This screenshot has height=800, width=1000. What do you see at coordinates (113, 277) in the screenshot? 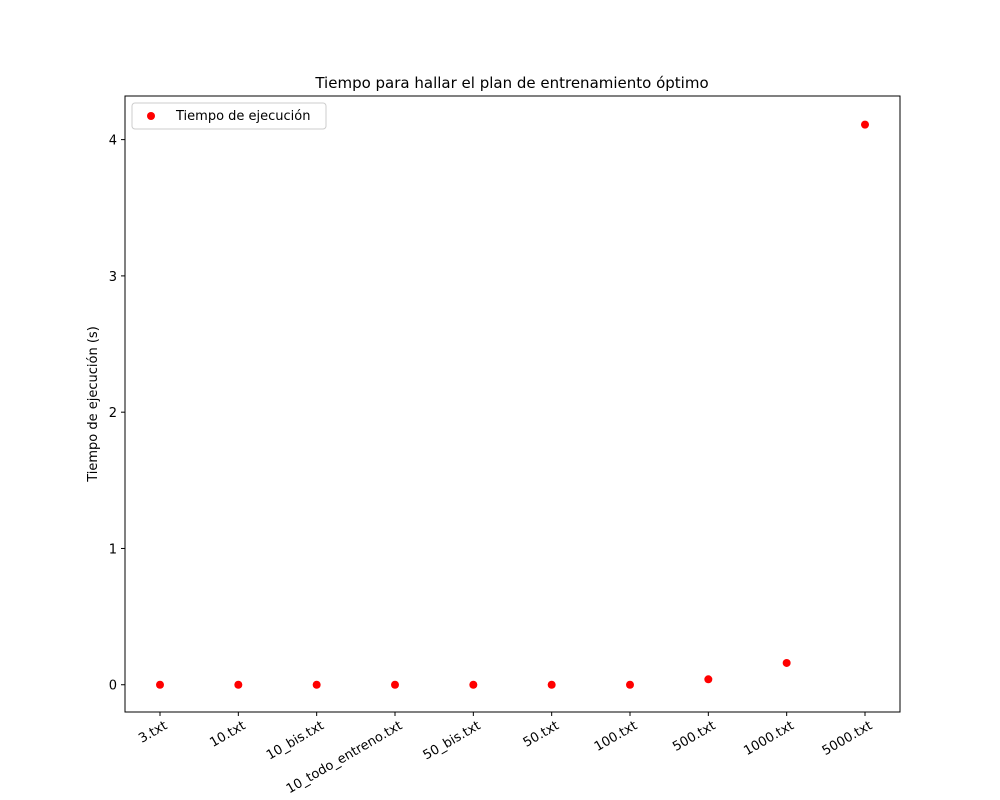
I see `y-tick-label: 3` at bounding box center [113, 277].